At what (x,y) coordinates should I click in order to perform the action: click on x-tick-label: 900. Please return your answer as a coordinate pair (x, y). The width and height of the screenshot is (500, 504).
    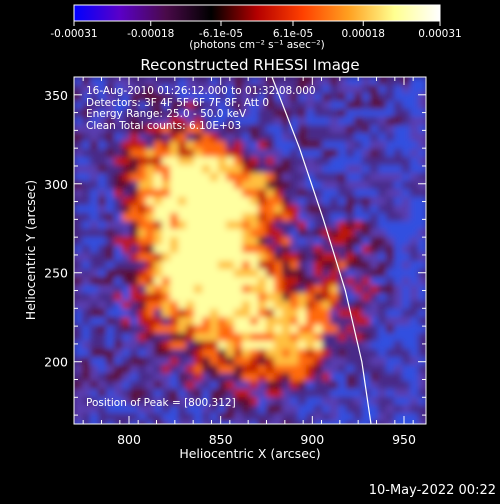
    Looking at the image, I should click on (312, 439).